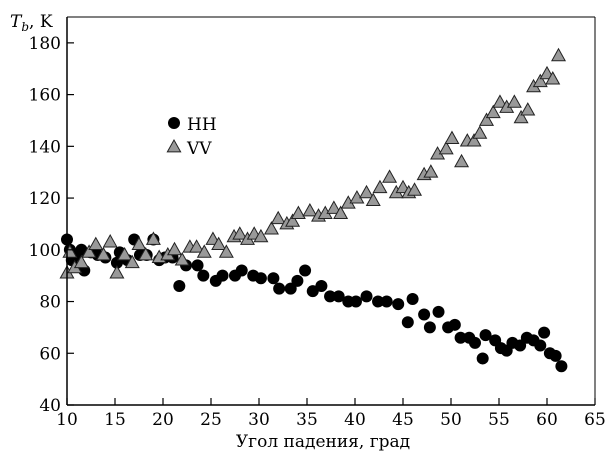 This screenshot has width=605, height=451. Describe the element at coordinates (45, 96) in the screenshot. I see `y-tick-label: 160` at that location.